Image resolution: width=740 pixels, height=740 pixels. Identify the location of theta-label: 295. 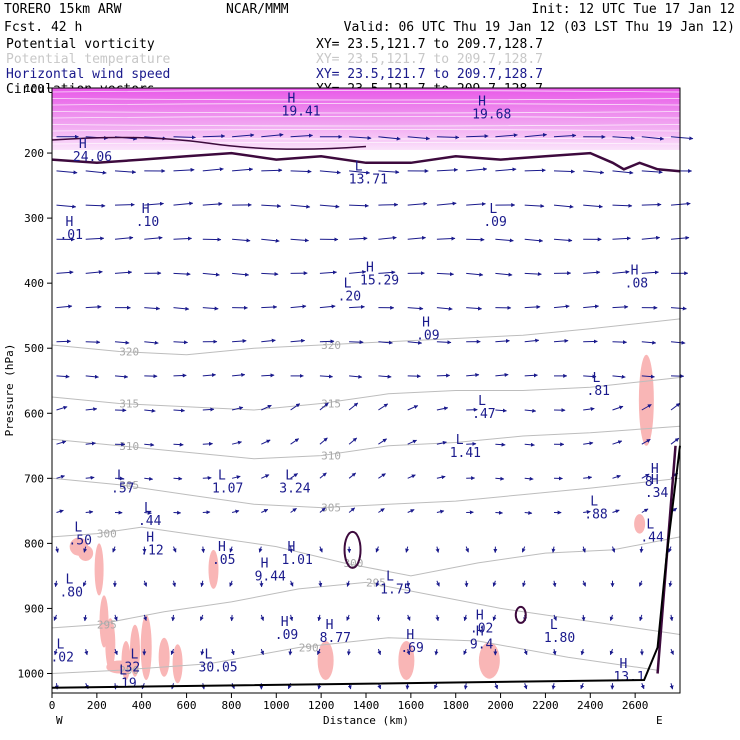
(107, 625).